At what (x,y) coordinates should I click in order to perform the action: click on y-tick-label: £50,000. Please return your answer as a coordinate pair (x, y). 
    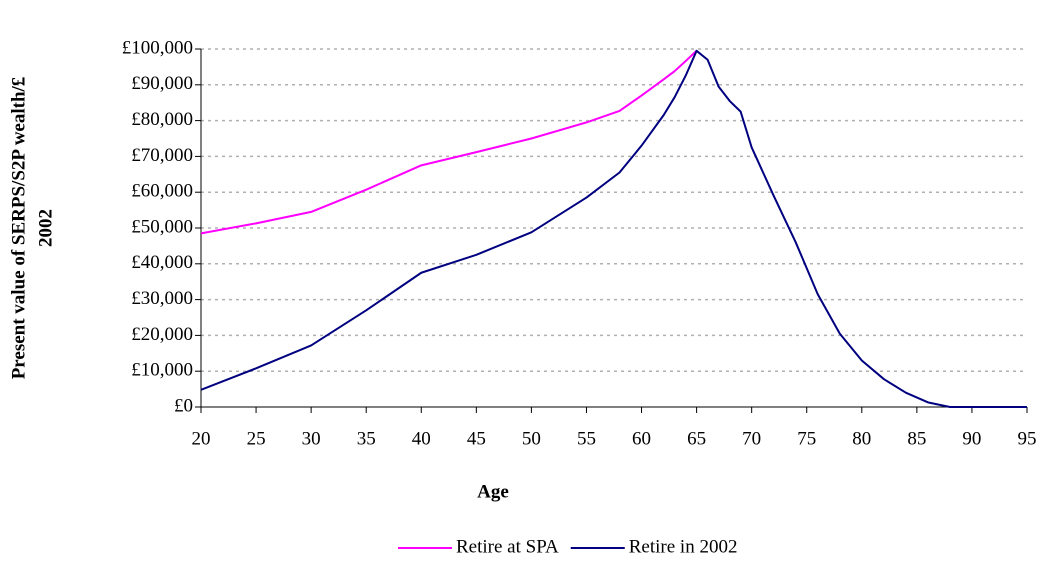
    Looking at the image, I should click on (162, 226).